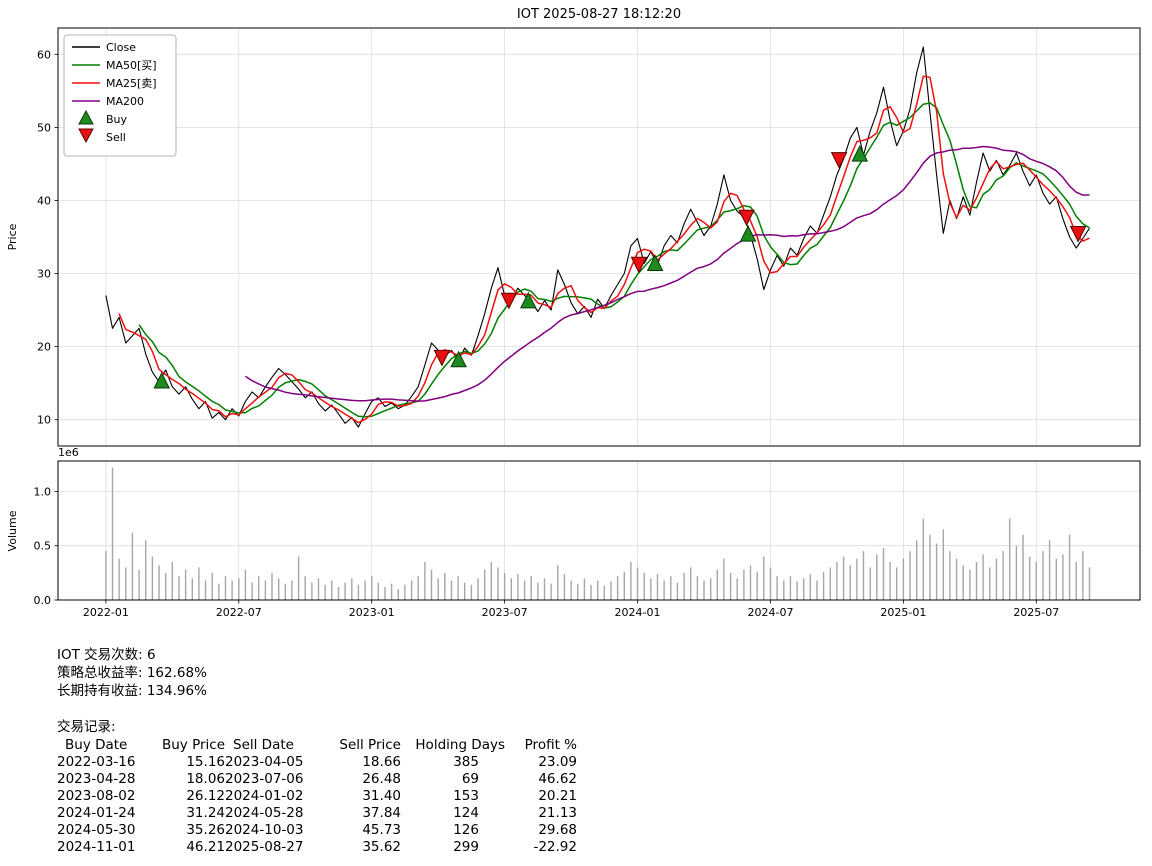 The image size is (1152, 866). Describe the element at coordinates (604, 830) in the screenshot. I see `trade-row: 2024-05-30 35.26 2024-10-03 45.73 126 29.68` at that location.